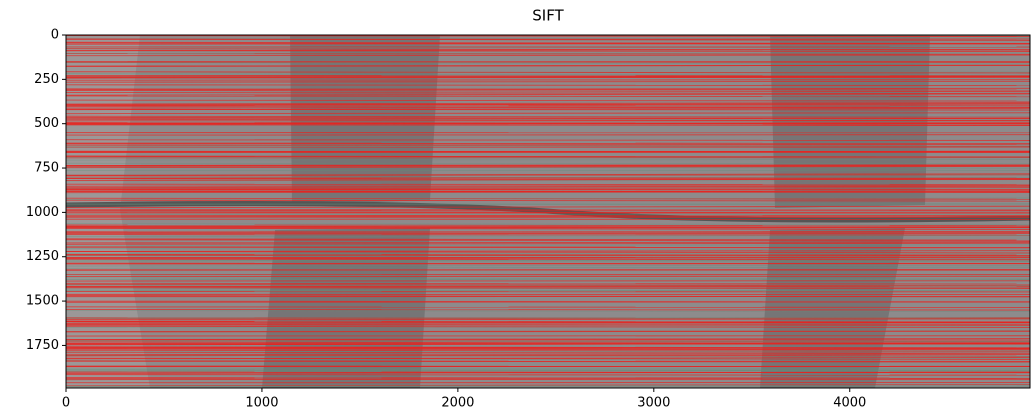 This screenshot has width=1033, height=414. What do you see at coordinates (548, 16) in the screenshot?
I see `chart-title: SIFT` at bounding box center [548, 16].